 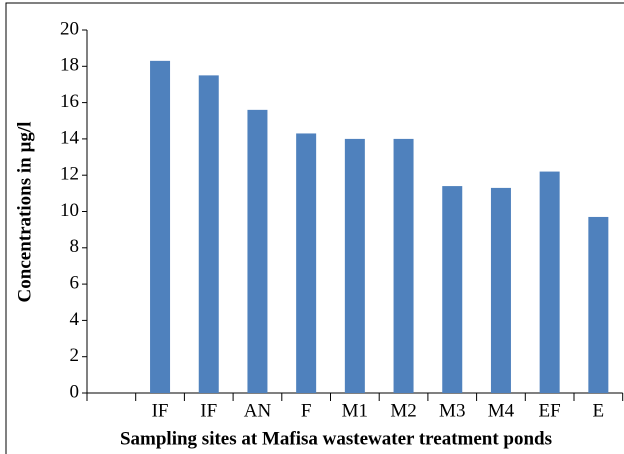 I want to click on y-tick-label: 10, so click(x=69, y=210).